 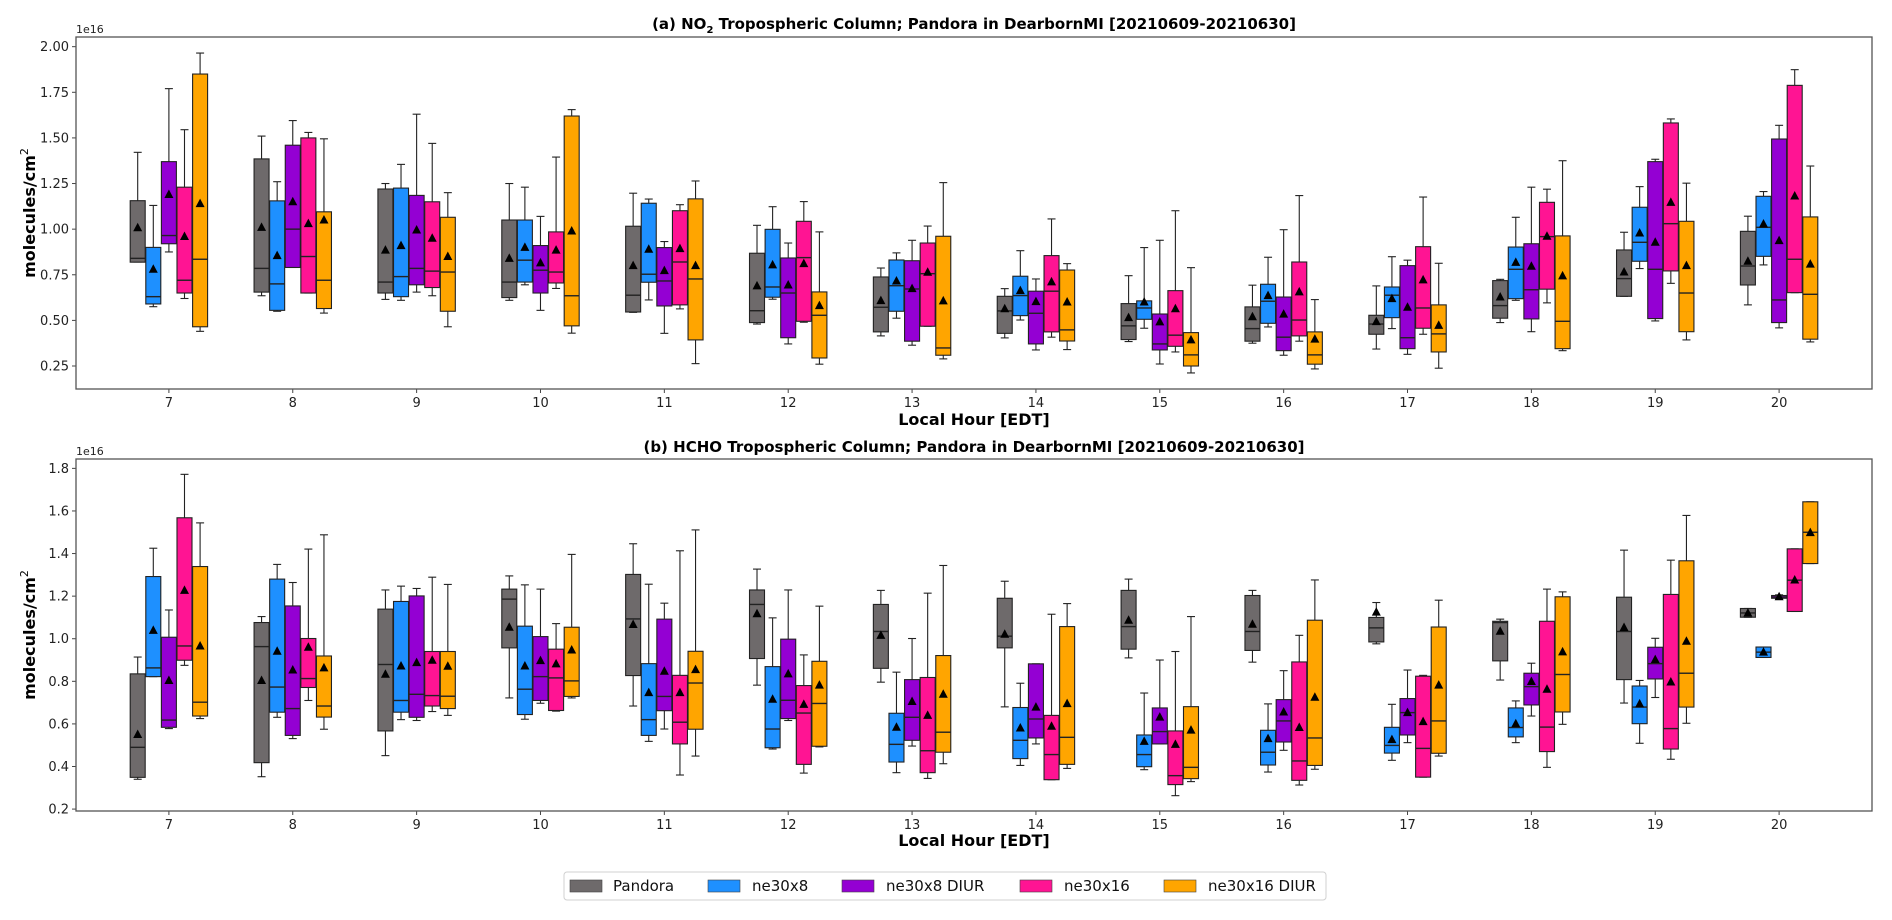 I want to click on box-ne30x8-h15, so click(x=1144, y=288).